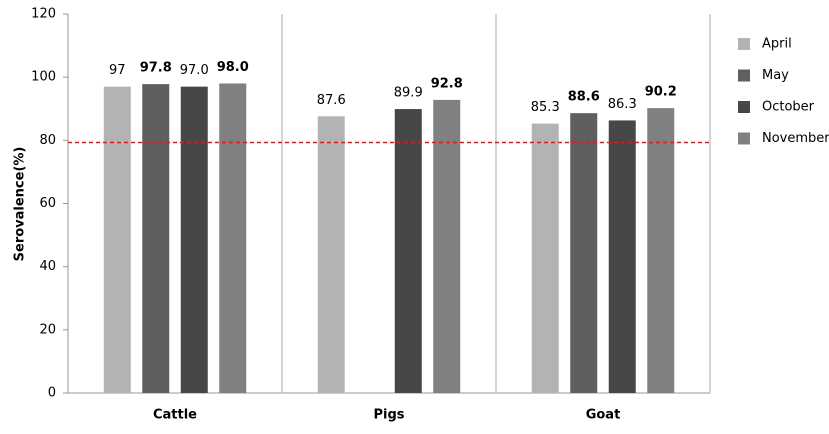  I want to click on legend-label: October, so click(788, 107).